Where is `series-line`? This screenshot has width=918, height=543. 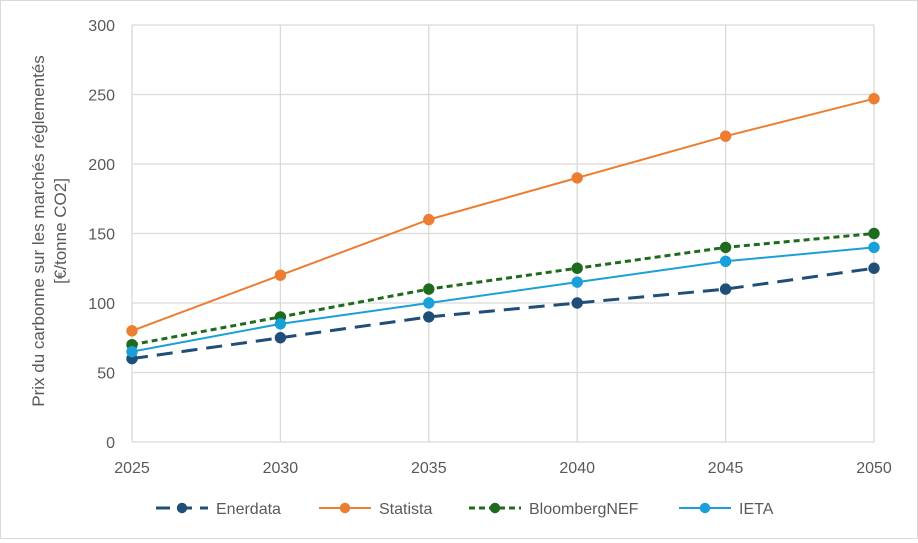
series-line is located at coordinates (503, 313).